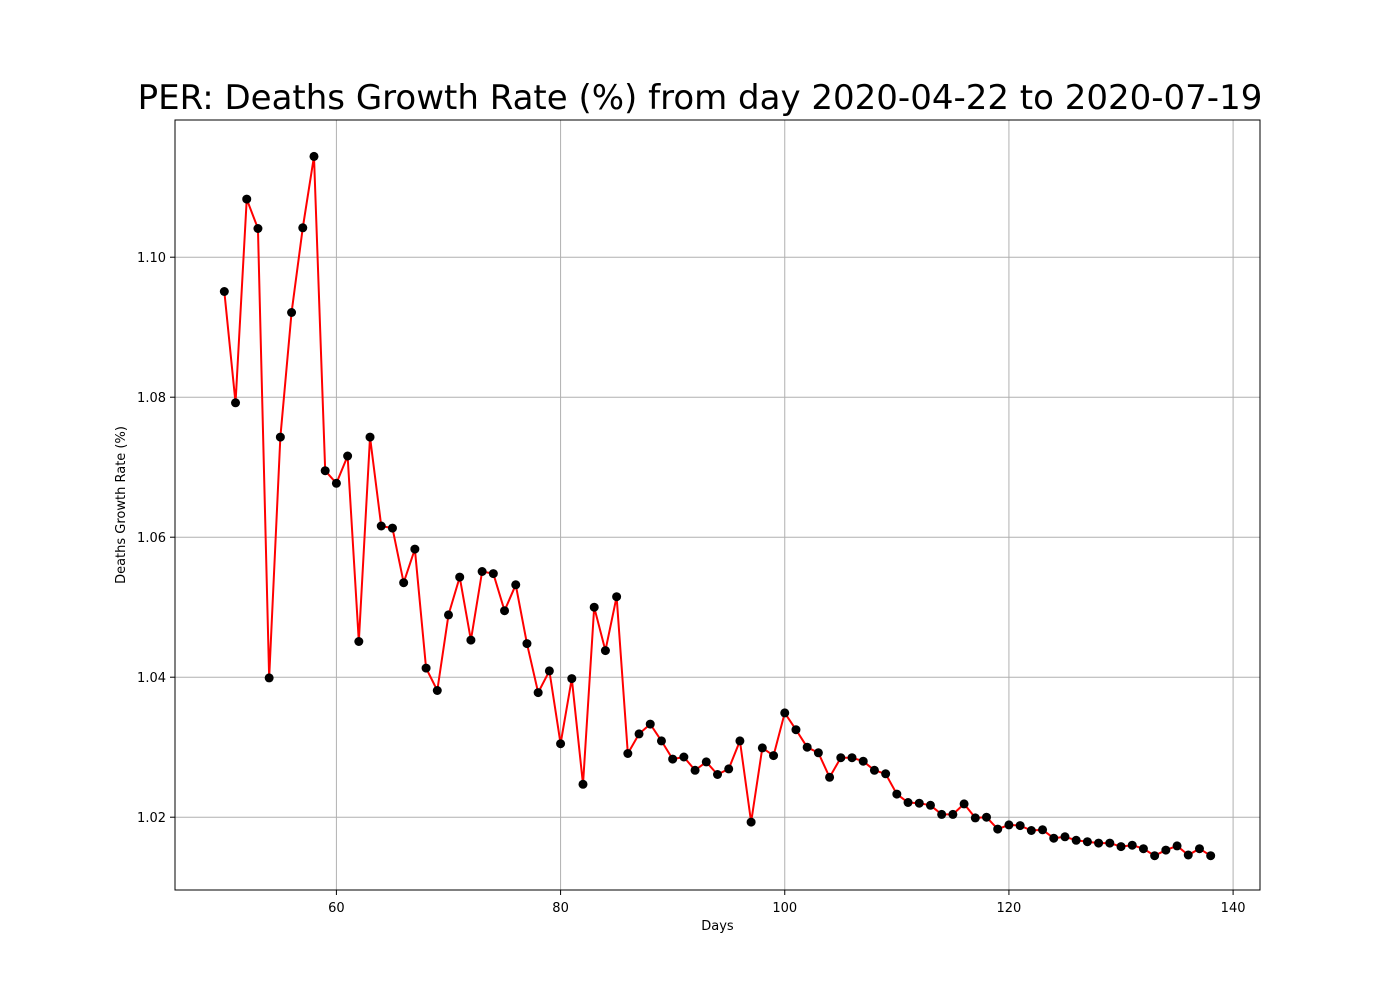 Image resolution: width=1400 pixels, height=1000 pixels. I want to click on y-tick-label: 1.10, so click(151, 258).